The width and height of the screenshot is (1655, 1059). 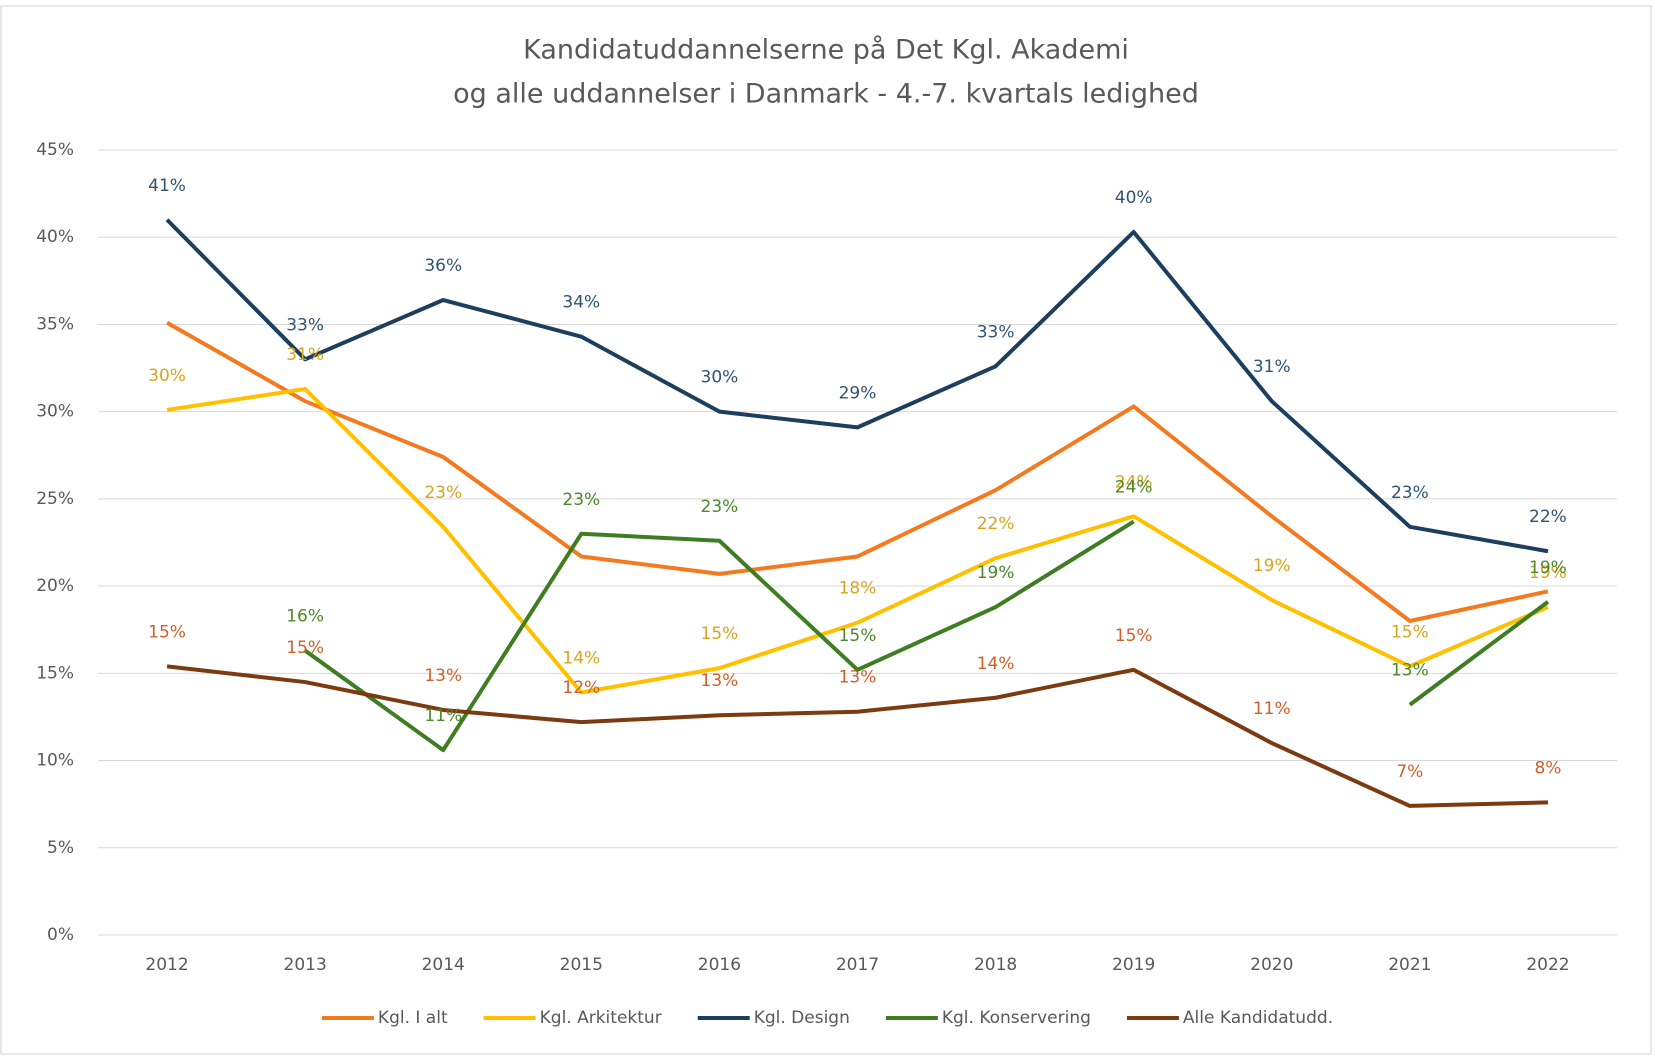 What do you see at coordinates (413, 1018) in the screenshot?
I see `legend-label: Kgl. I alt` at bounding box center [413, 1018].